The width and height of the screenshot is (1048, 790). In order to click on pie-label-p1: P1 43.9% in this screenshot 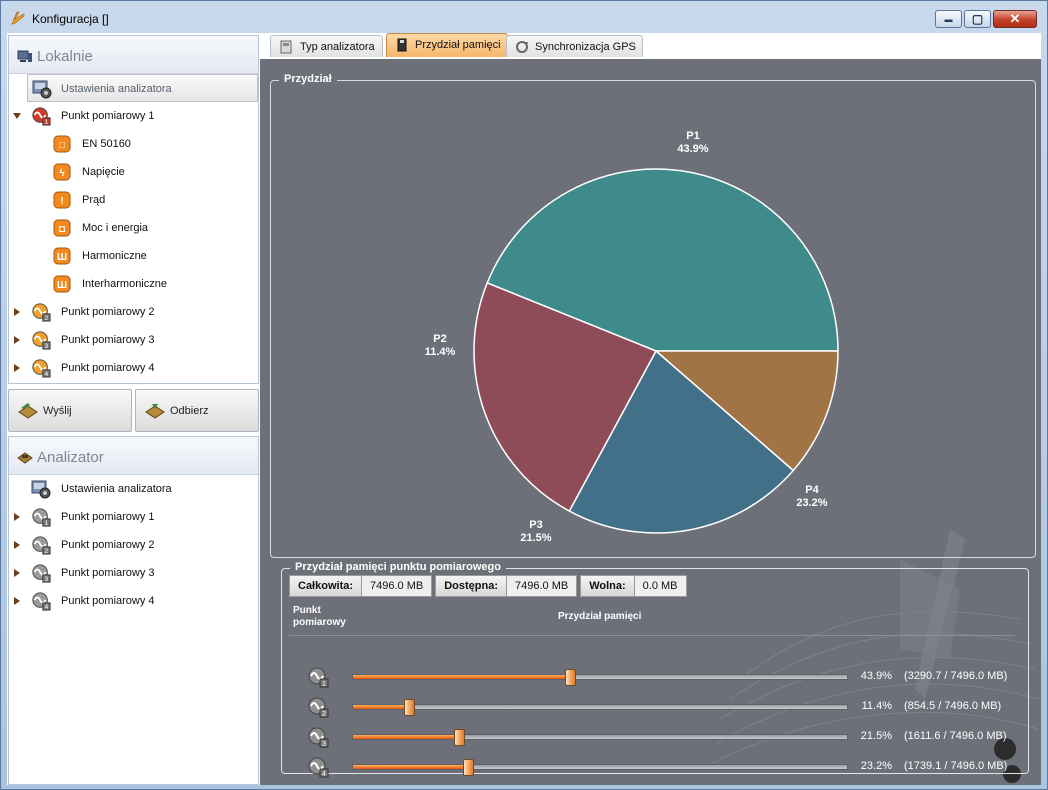, I will do `click(693, 142)`.